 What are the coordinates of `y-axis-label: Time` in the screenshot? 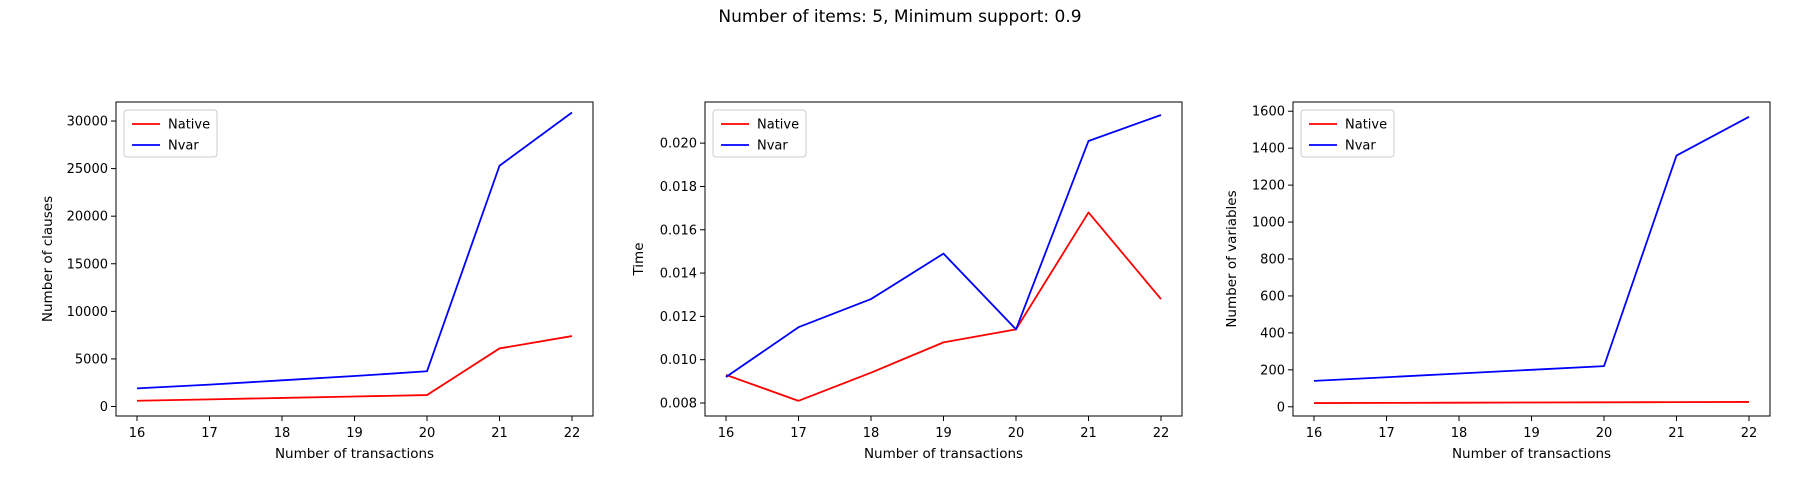 It's located at (639, 259).